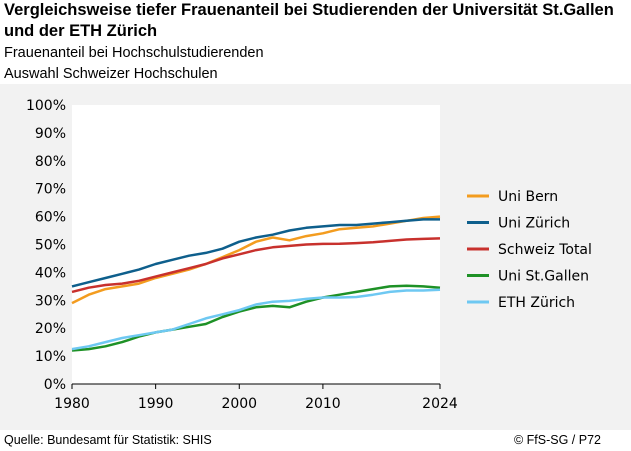 The height and width of the screenshot is (451, 631). I want to click on series-line-uni-bern, so click(256, 260).